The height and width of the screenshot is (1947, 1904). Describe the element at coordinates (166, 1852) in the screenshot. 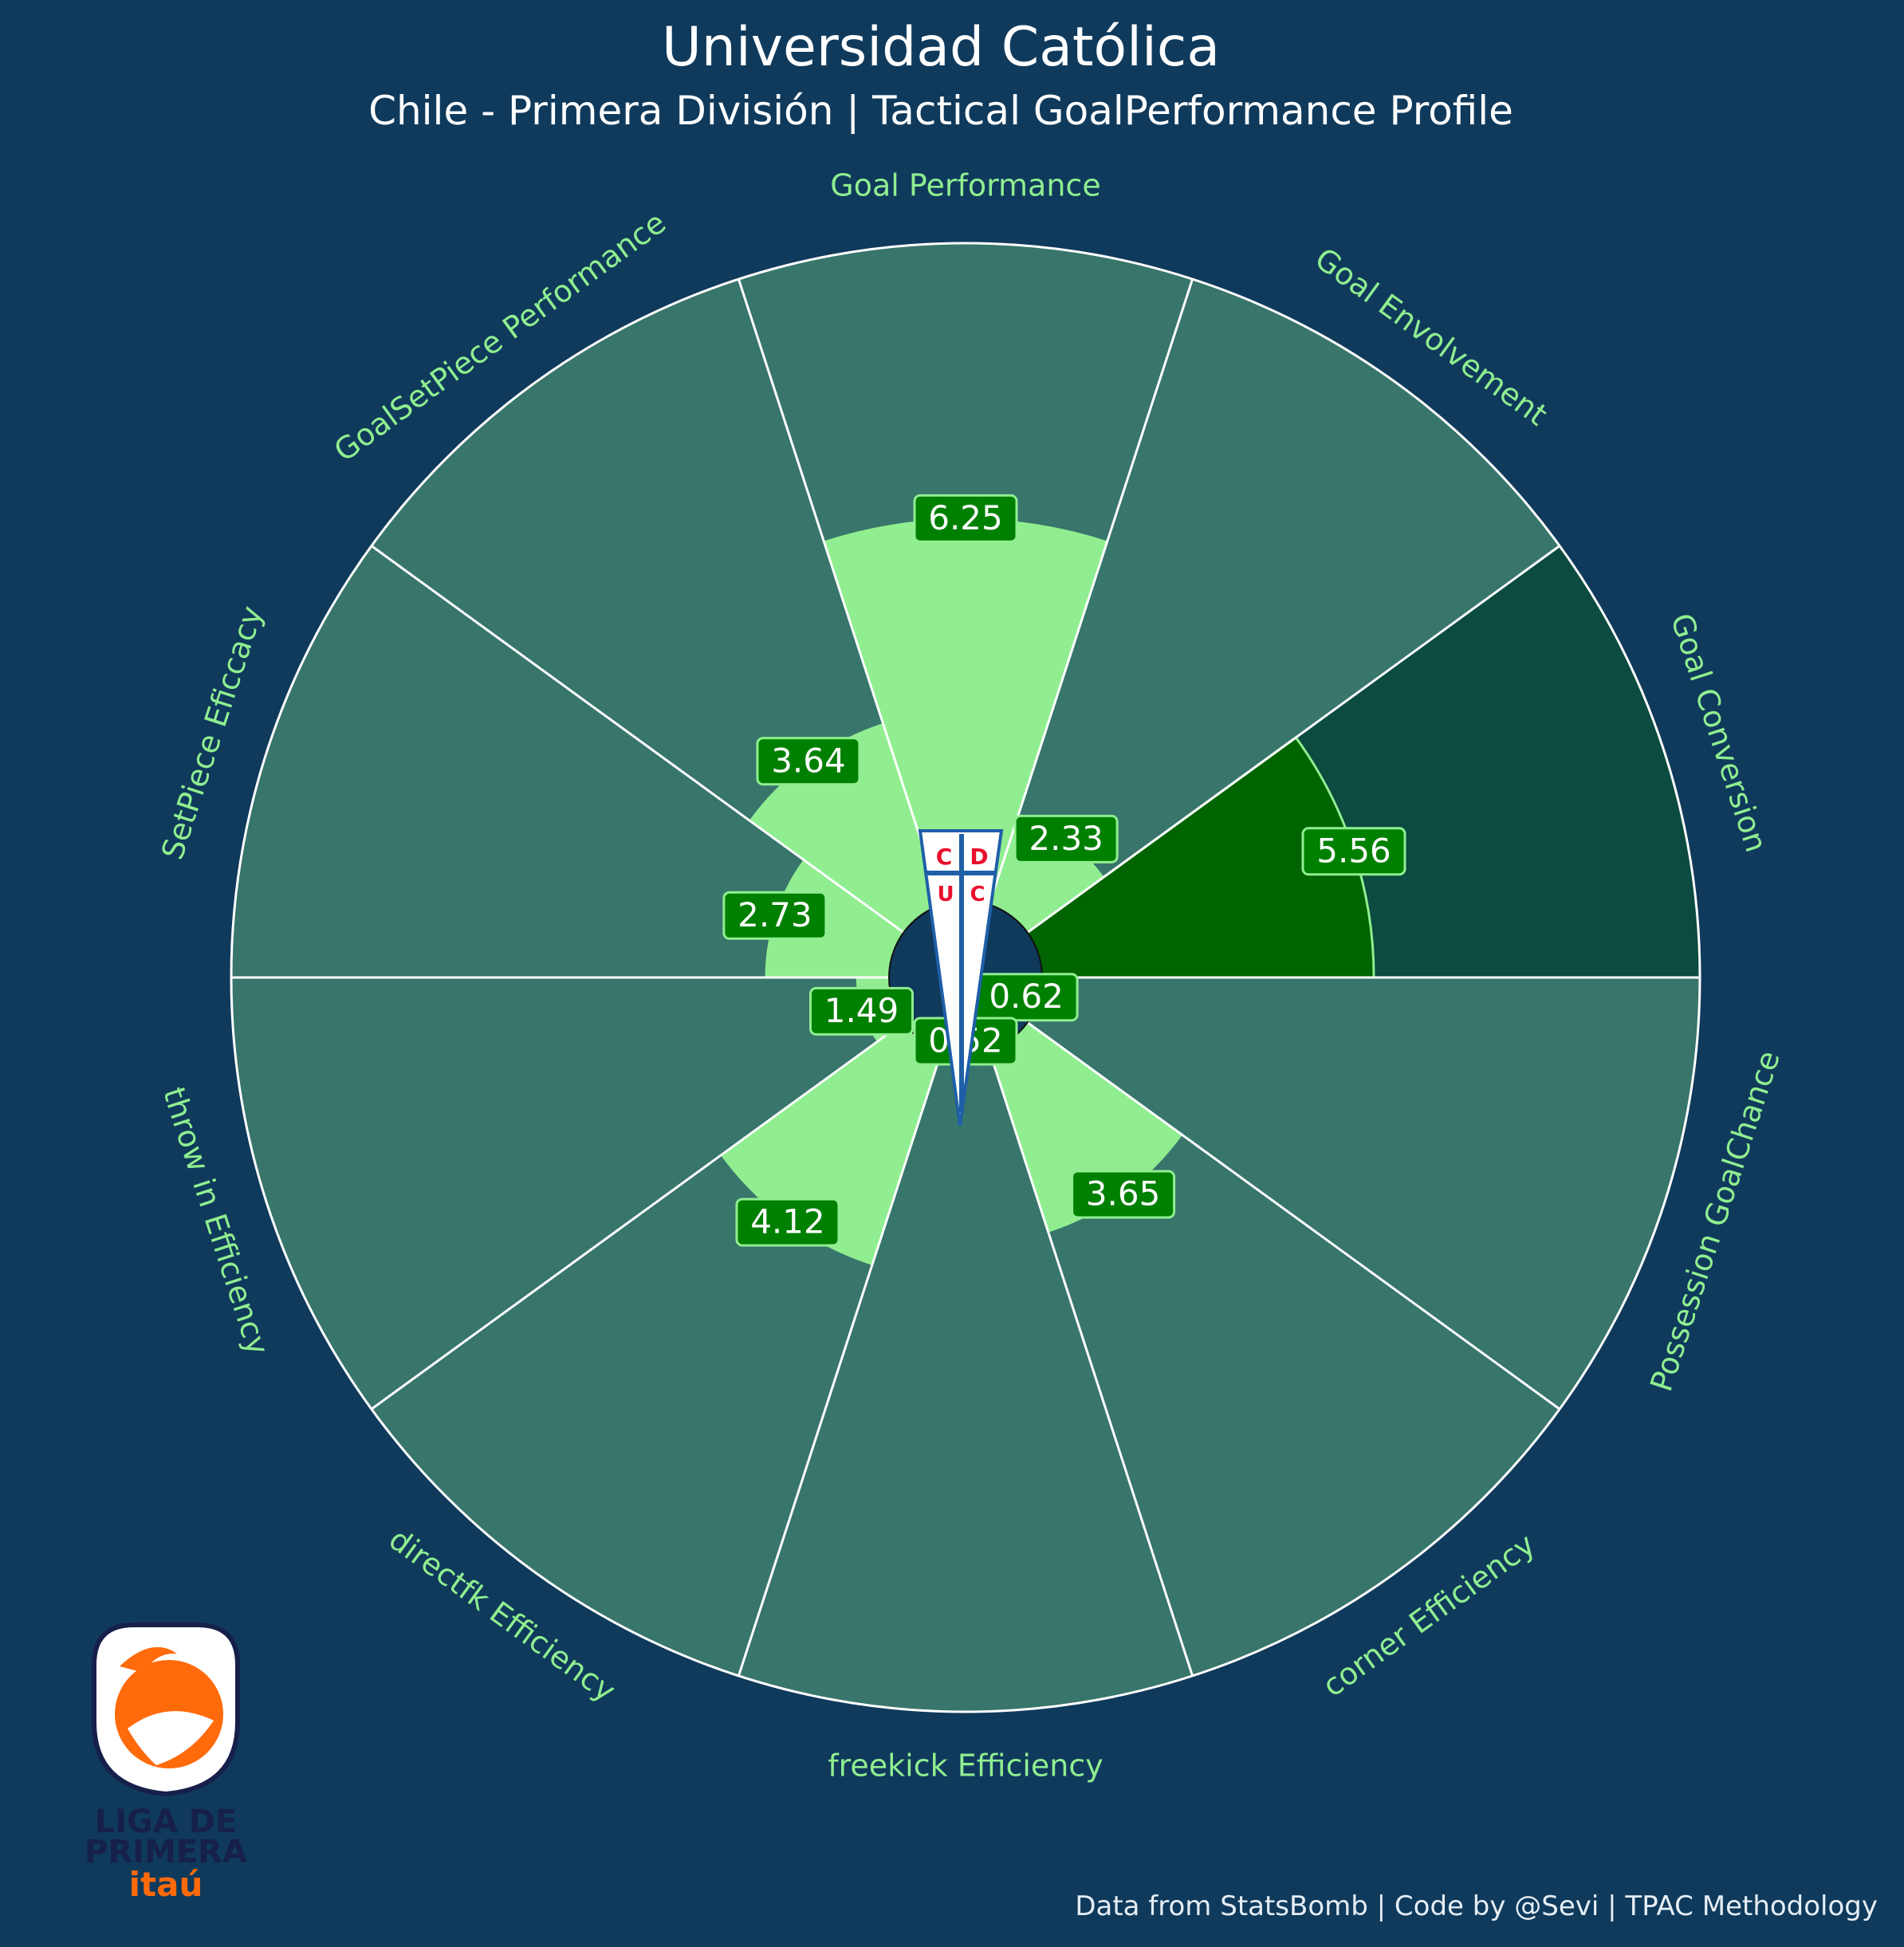

I see `league-logo-line2: PRIMERA` at that location.